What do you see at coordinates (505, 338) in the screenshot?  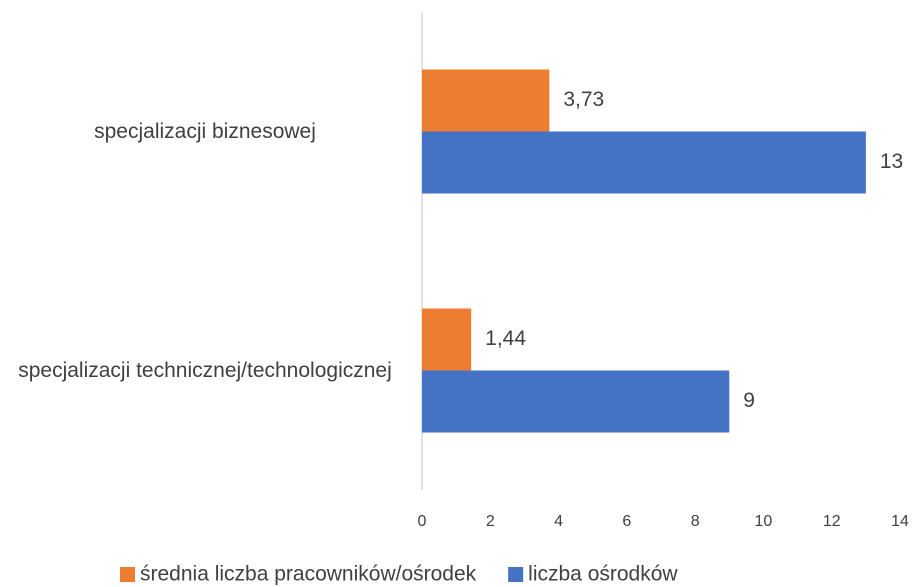 I see `data-label: 1,44` at bounding box center [505, 338].